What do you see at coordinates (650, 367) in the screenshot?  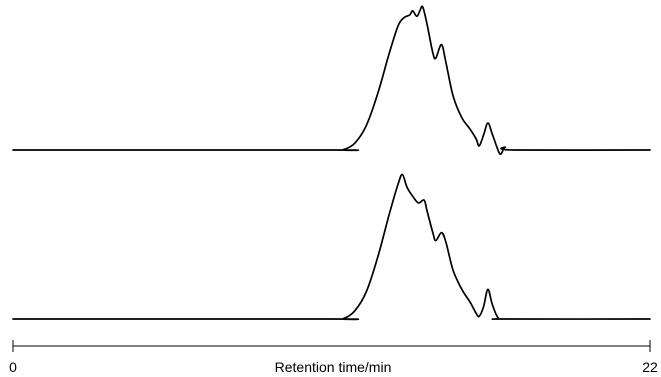 I see `x-tick-label-max: 22` at bounding box center [650, 367].